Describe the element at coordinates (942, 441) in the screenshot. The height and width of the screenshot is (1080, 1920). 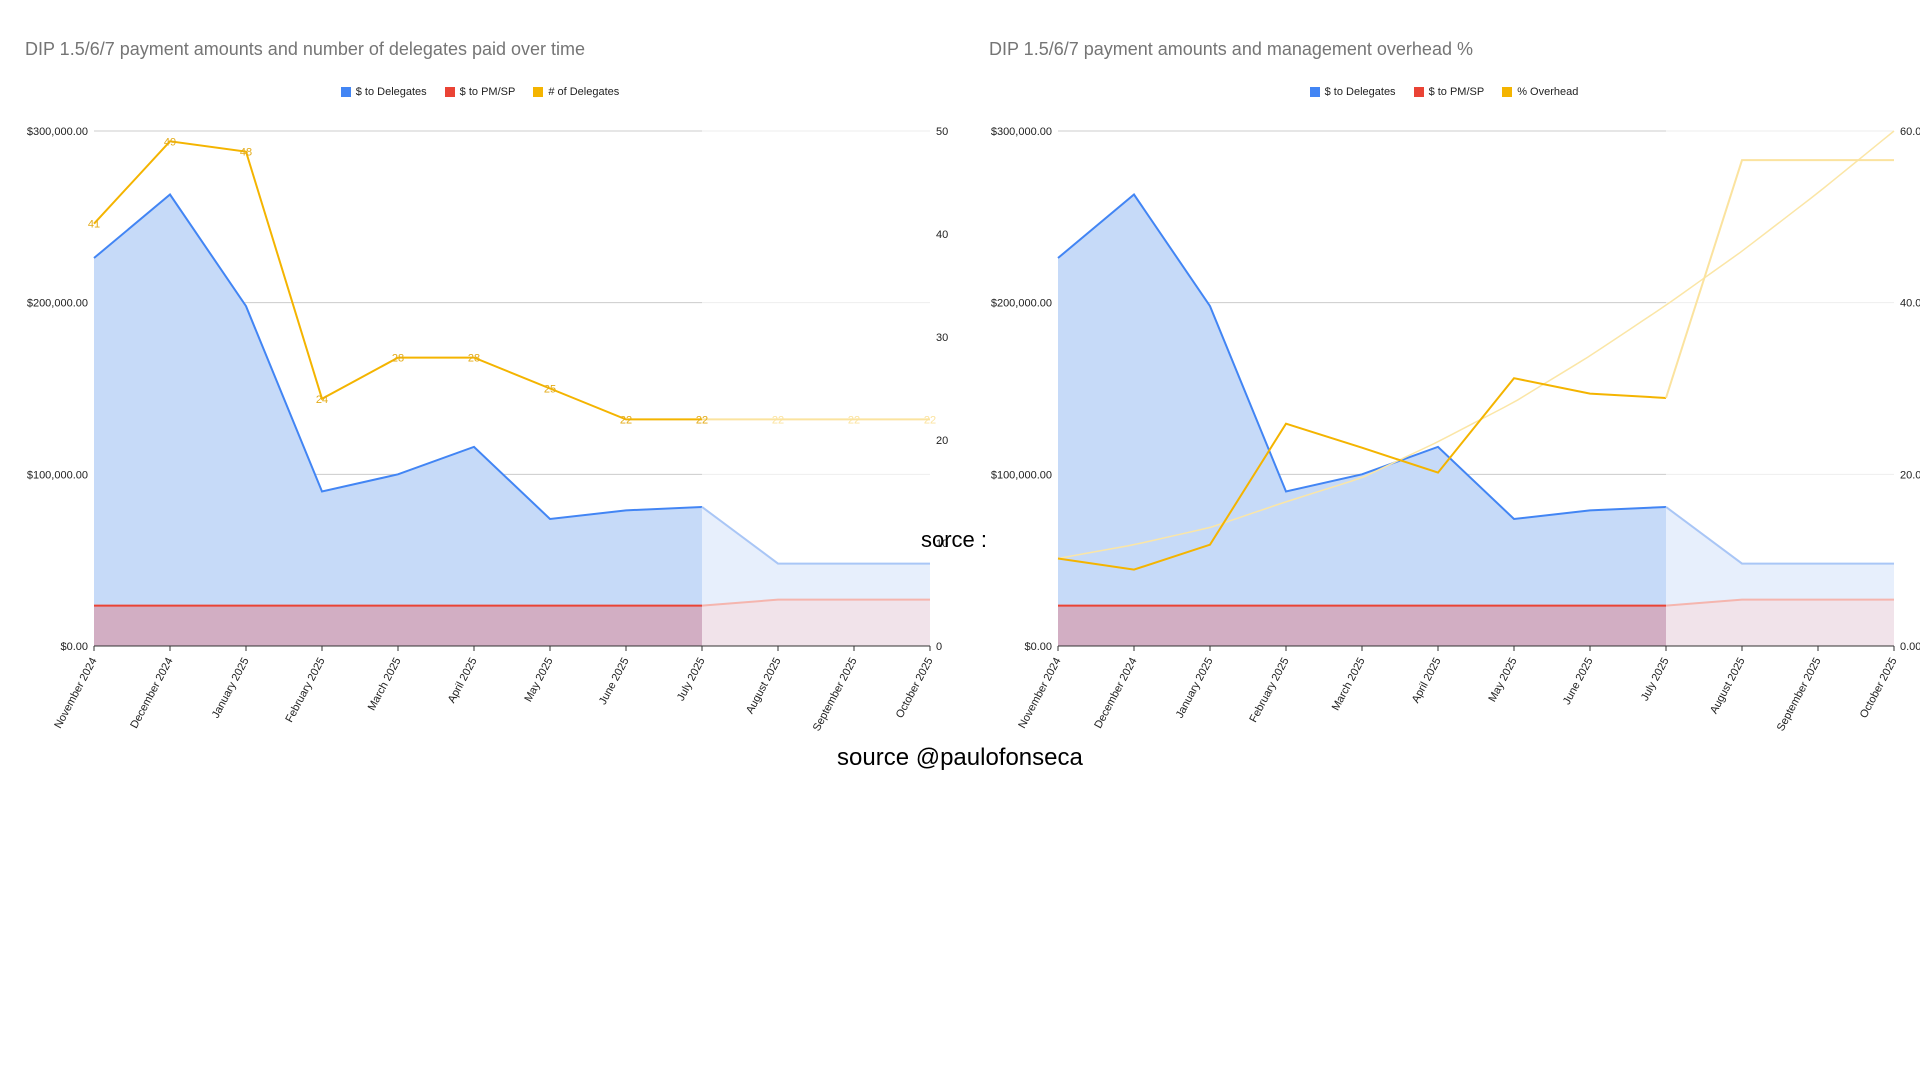
I see `y2-tick-label: 20` at that location.